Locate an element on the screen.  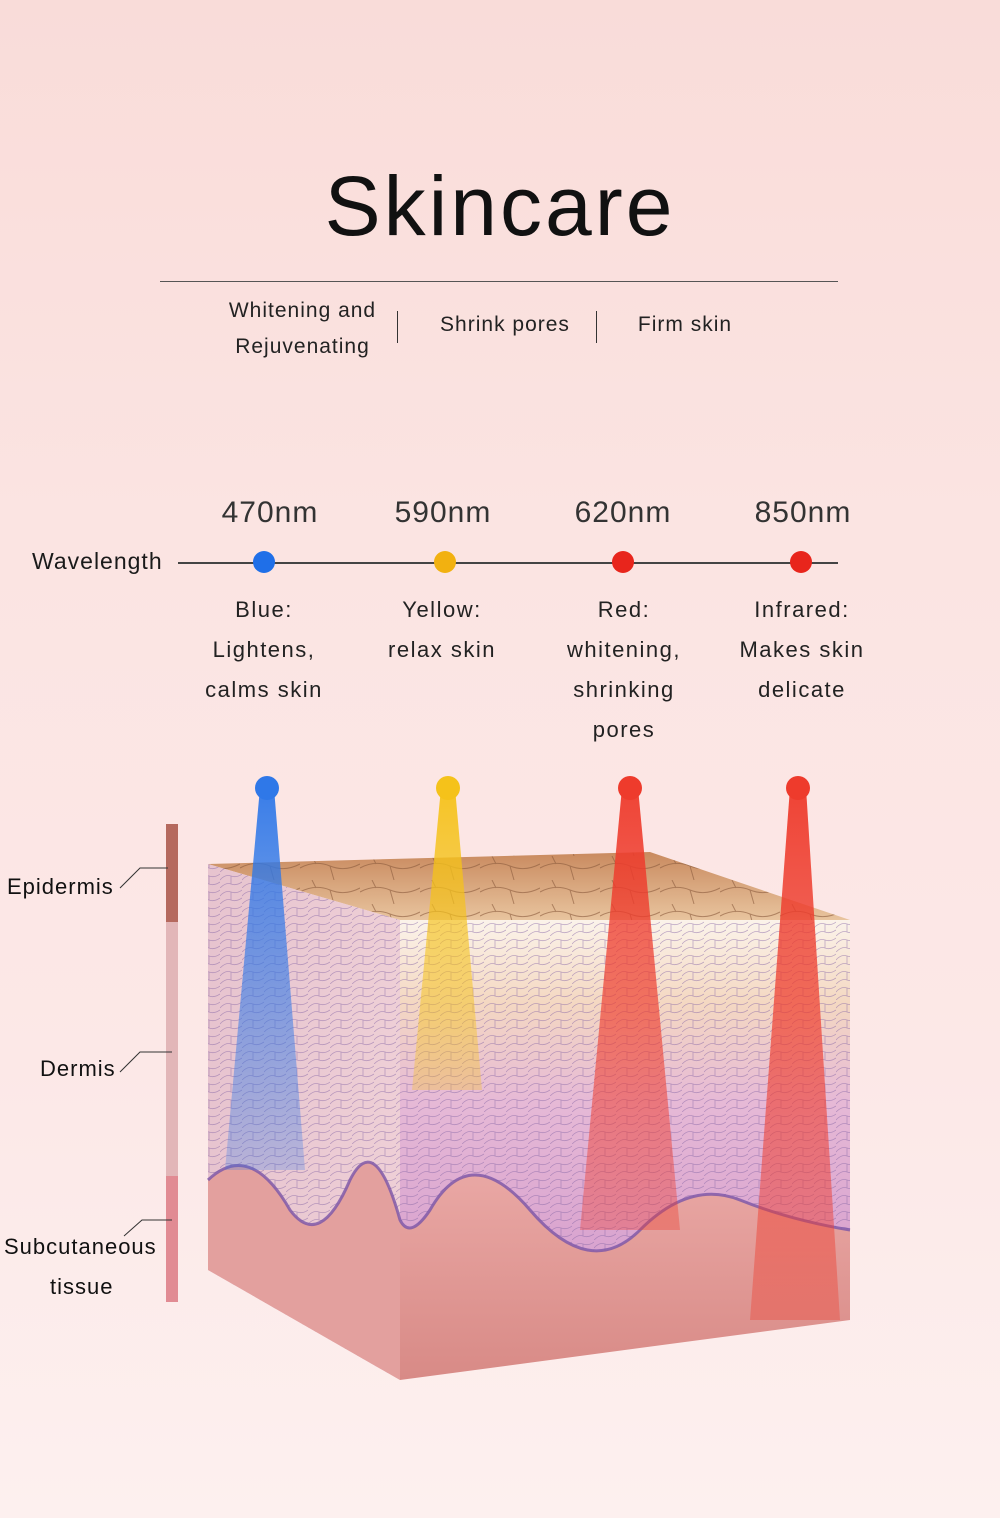
red-light-description: Red: whitening, shrinking pores is located at coordinates (624, 670).